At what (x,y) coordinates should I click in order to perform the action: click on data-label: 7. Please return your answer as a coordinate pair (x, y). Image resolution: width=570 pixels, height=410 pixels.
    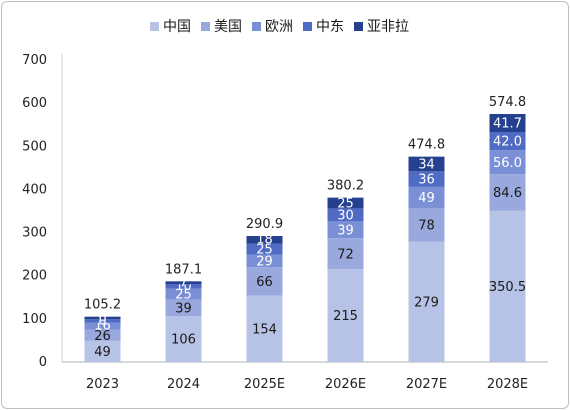
    Looking at the image, I should click on (183, 282).